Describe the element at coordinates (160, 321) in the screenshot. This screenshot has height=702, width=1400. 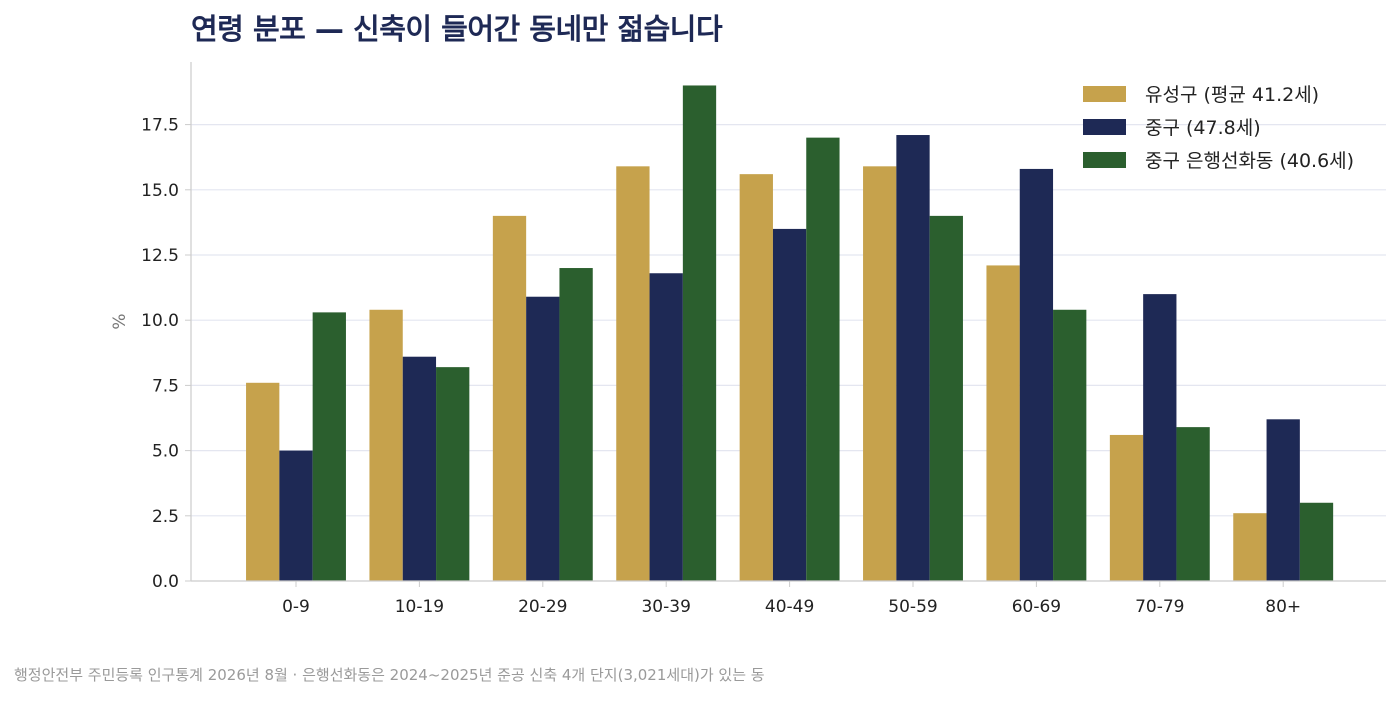
I see `y-tick-label: 10.0` at that location.